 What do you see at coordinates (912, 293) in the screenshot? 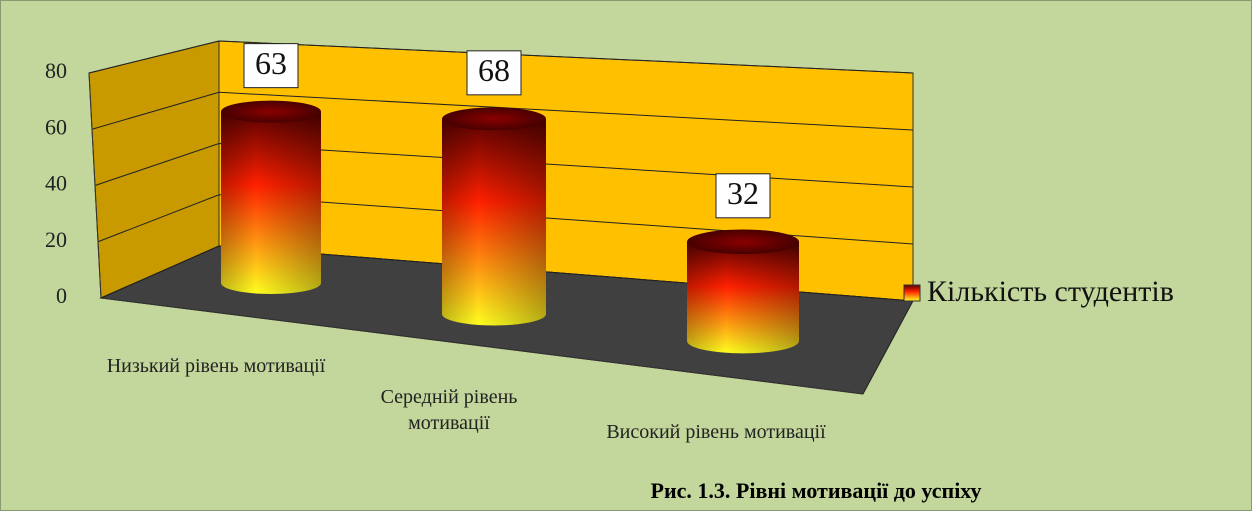
I see `legend-swatch` at bounding box center [912, 293].